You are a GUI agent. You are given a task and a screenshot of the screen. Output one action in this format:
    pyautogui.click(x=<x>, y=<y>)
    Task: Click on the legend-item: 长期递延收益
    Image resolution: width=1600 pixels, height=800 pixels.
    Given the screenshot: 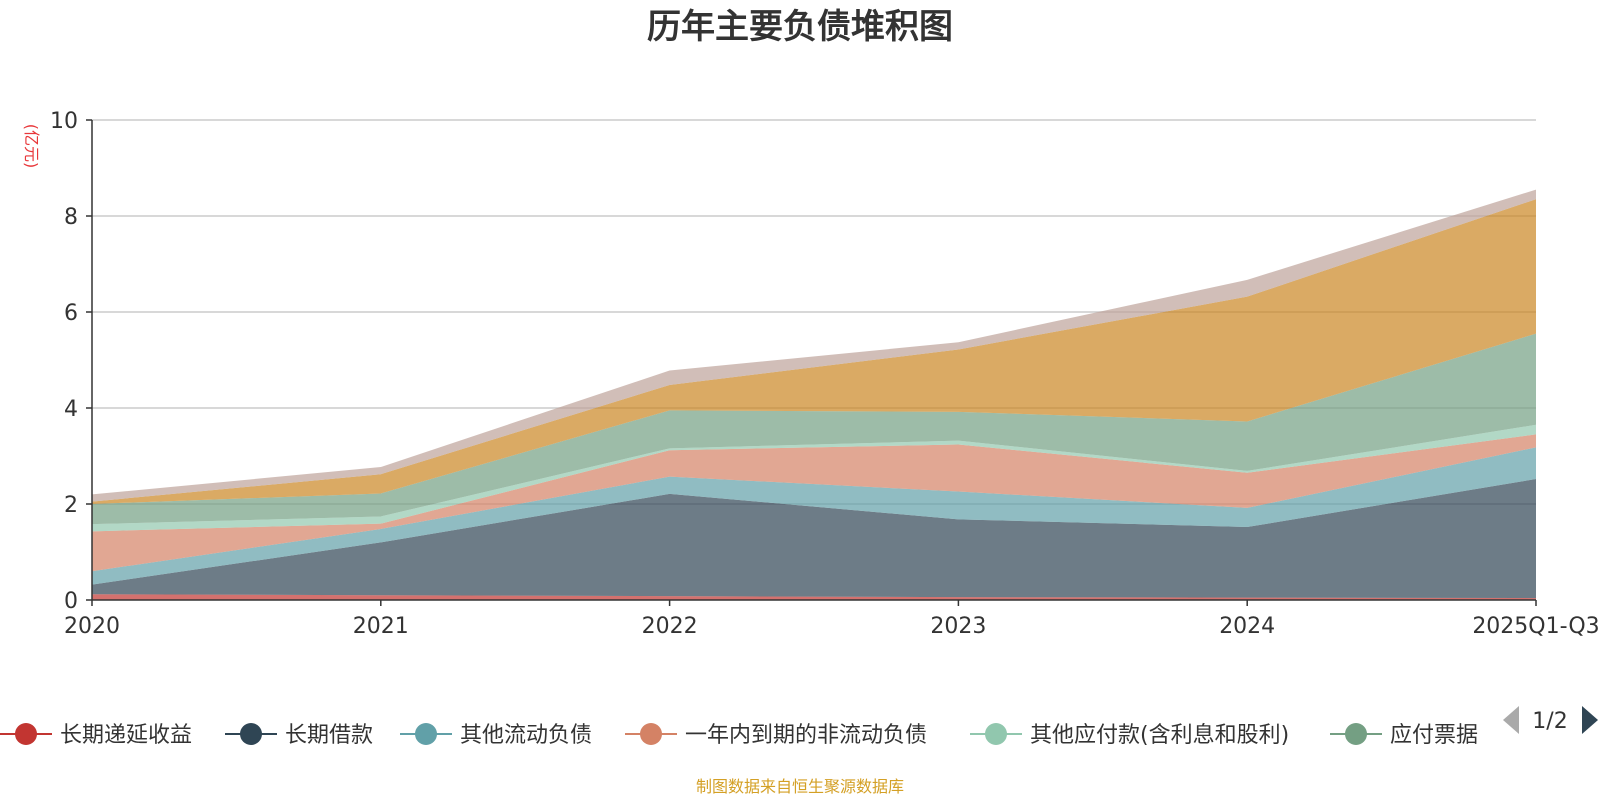 What is the action you would take?
    pyautogui.click(x=96, y=735)
    